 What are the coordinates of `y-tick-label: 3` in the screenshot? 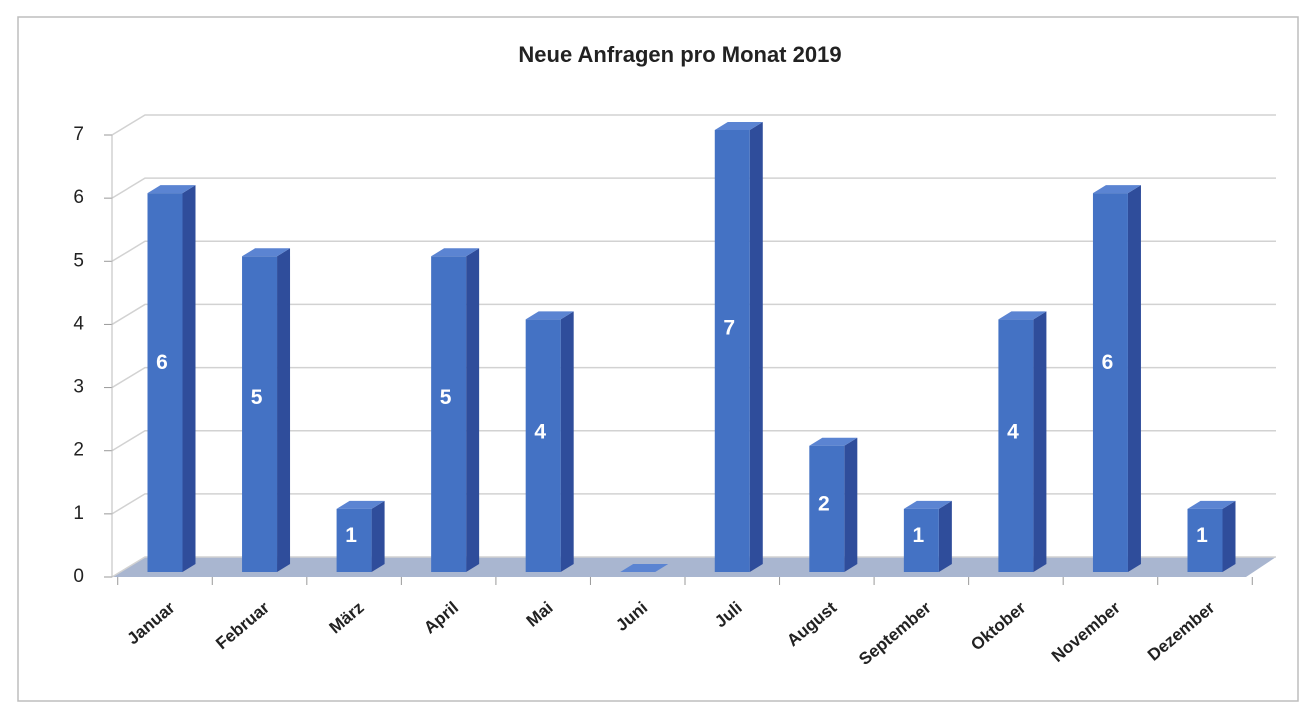 It's located at (78, 387).